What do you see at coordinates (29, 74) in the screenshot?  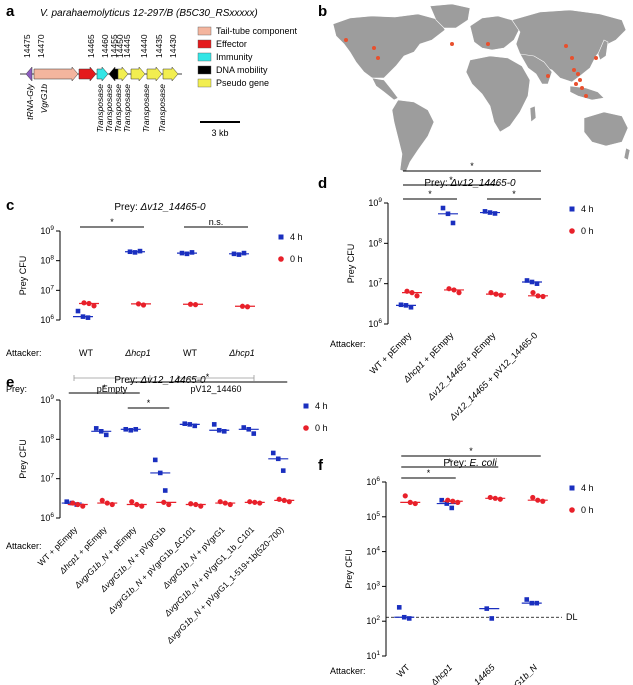 I see `trna-gly-gene` at bounding box center [29, 74].